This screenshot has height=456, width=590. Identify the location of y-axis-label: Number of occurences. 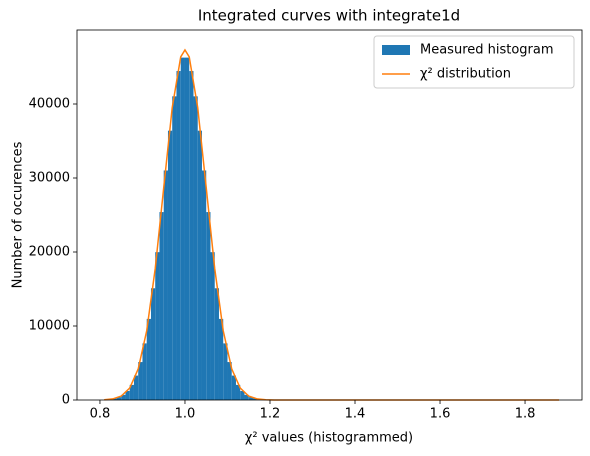
(18, 214).